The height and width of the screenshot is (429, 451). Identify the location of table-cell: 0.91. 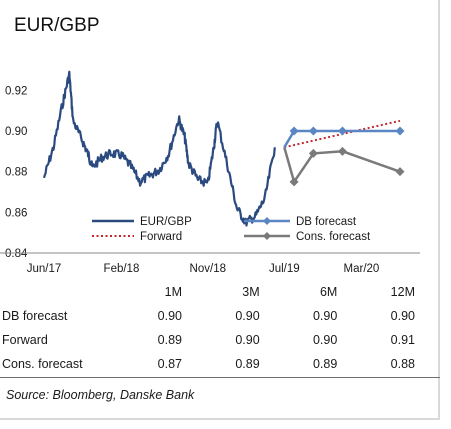
(402, 340).